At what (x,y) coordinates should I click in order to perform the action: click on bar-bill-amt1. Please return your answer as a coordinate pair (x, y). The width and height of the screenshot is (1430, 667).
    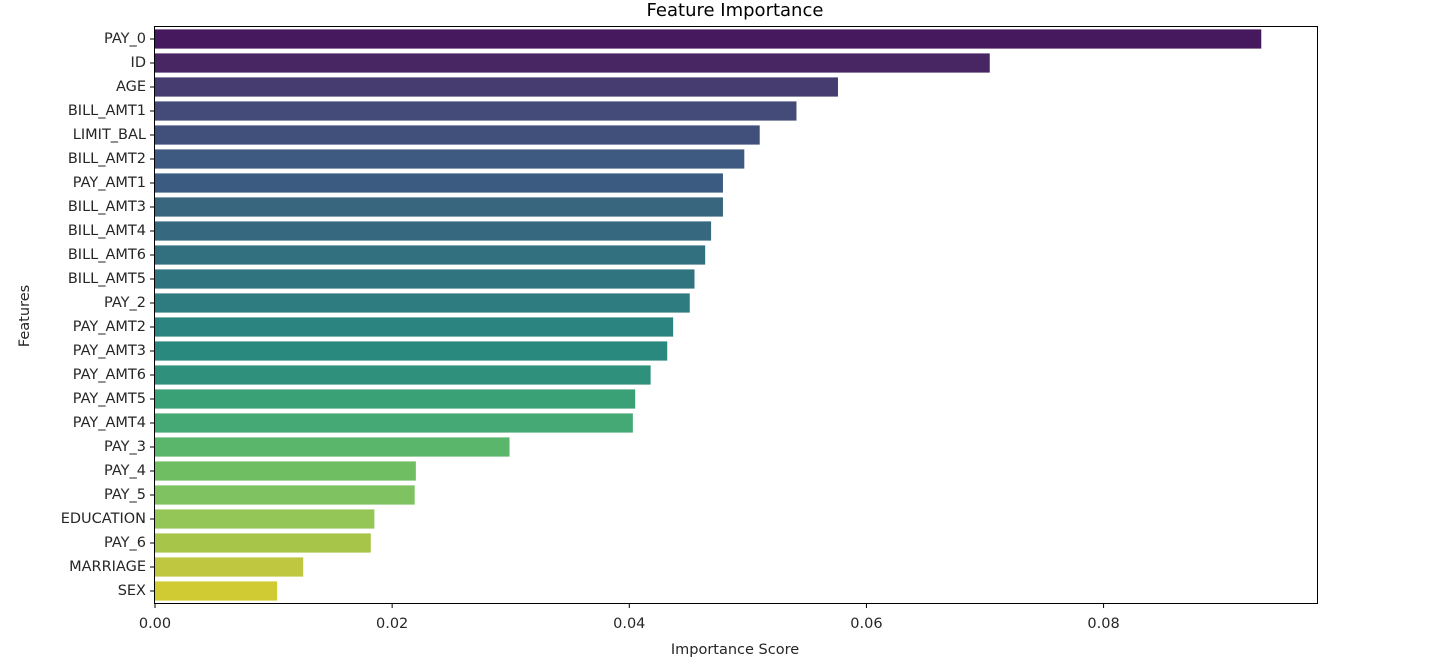
    Looking at the image, I should click on (476, 111).